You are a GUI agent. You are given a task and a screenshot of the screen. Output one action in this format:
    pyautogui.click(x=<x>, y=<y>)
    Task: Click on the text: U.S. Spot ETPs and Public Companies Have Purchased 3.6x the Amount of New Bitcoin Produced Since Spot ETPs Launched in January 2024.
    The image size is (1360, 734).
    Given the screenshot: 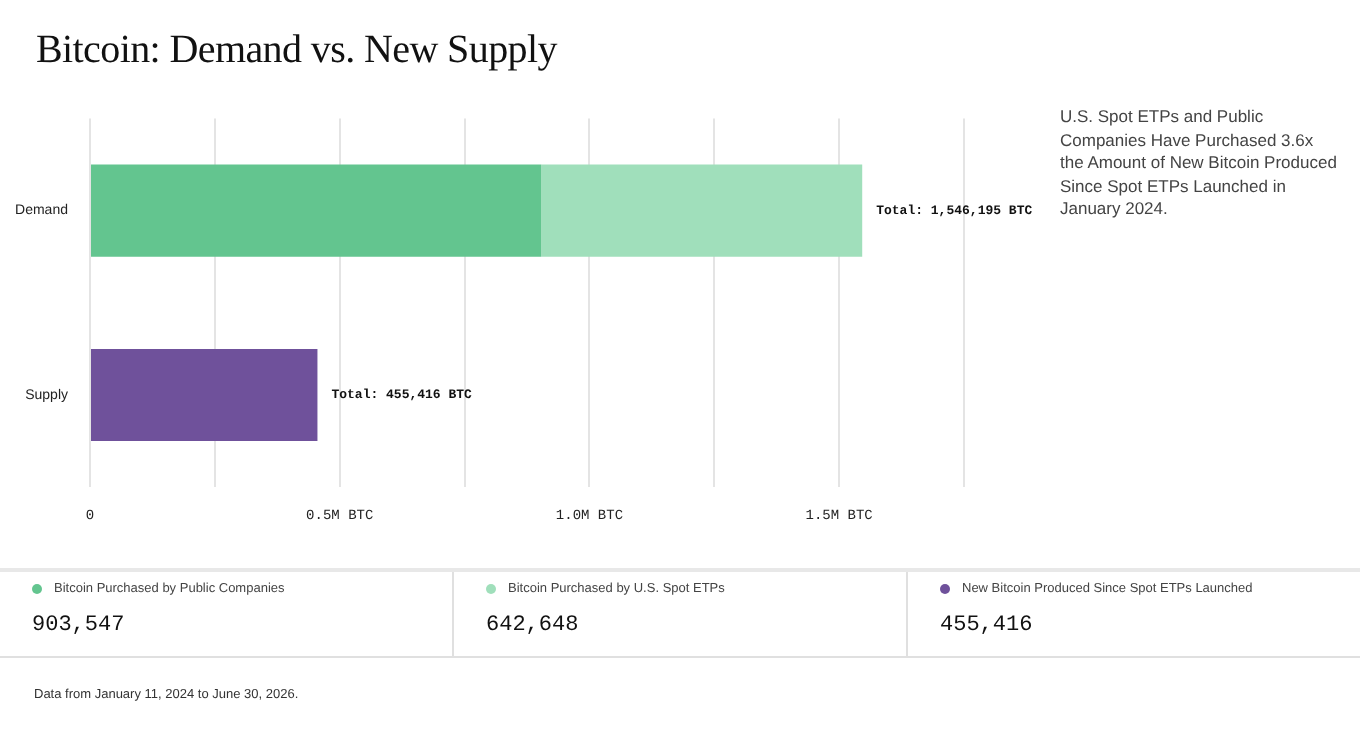 What is the action you would take?
    pyautogui.click(x=1199, y=163)
    